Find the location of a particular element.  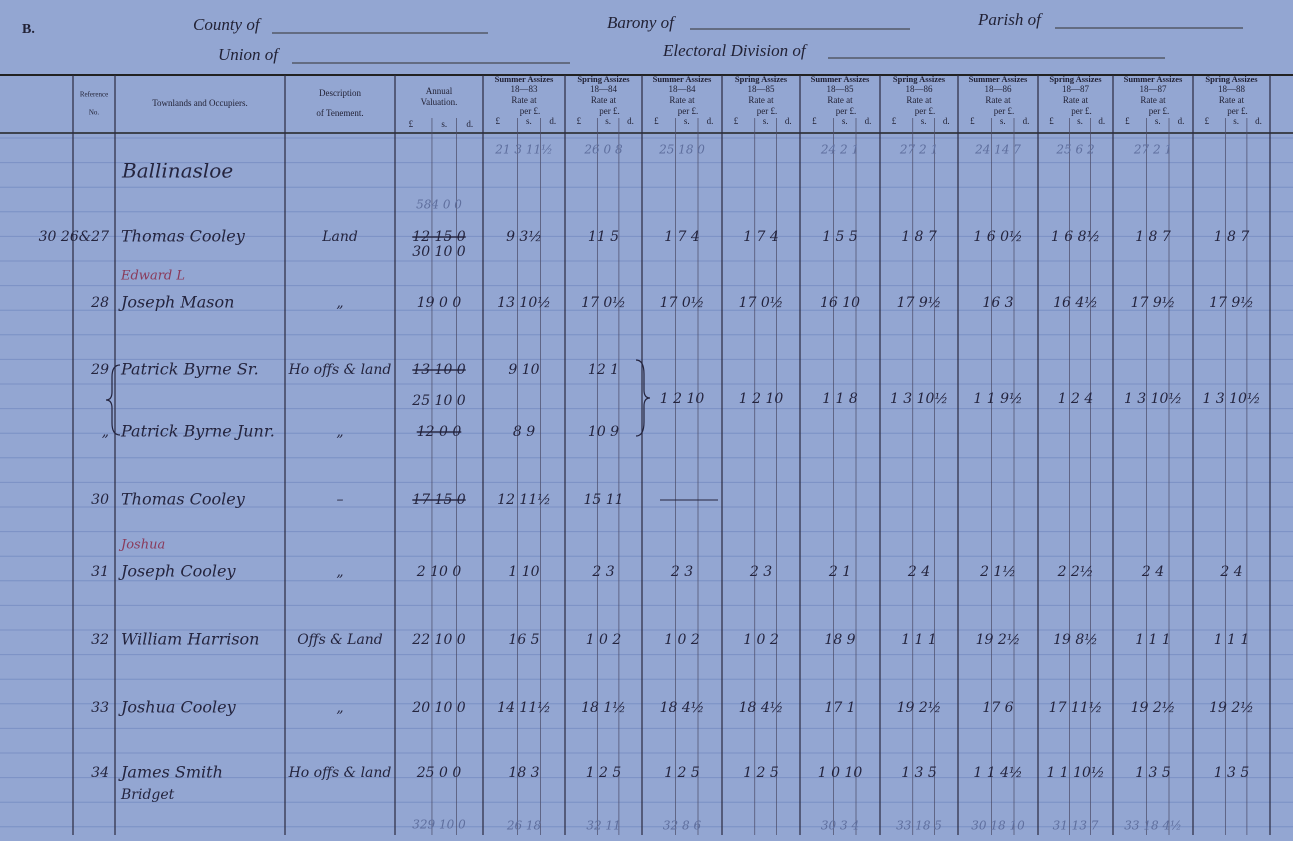

tenement-description: „ is located at coordinates (339, 708).